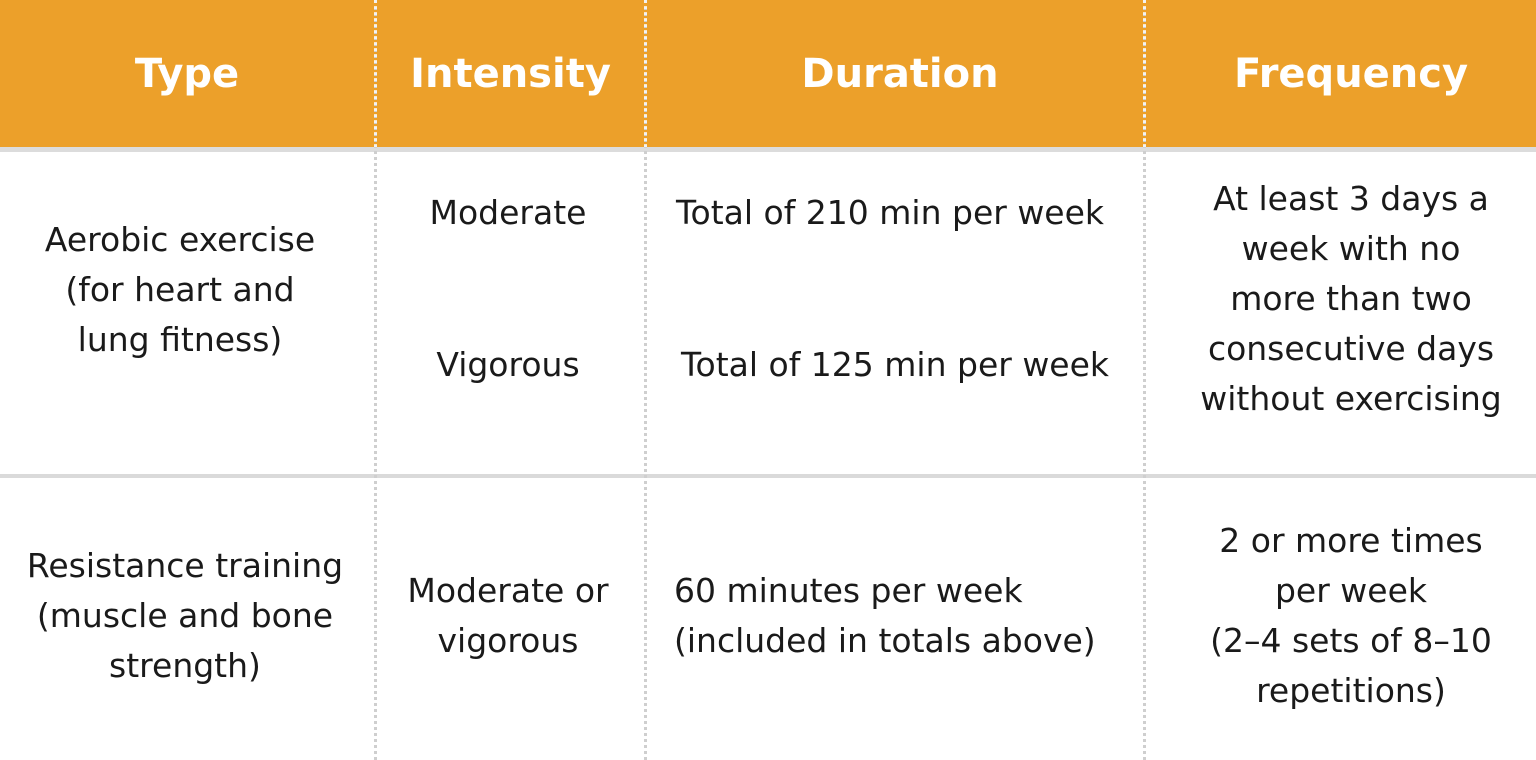 The height and width of the screenshot is (760, 1536). I want to click on header-intensity: Intensity, so click(510, 73).